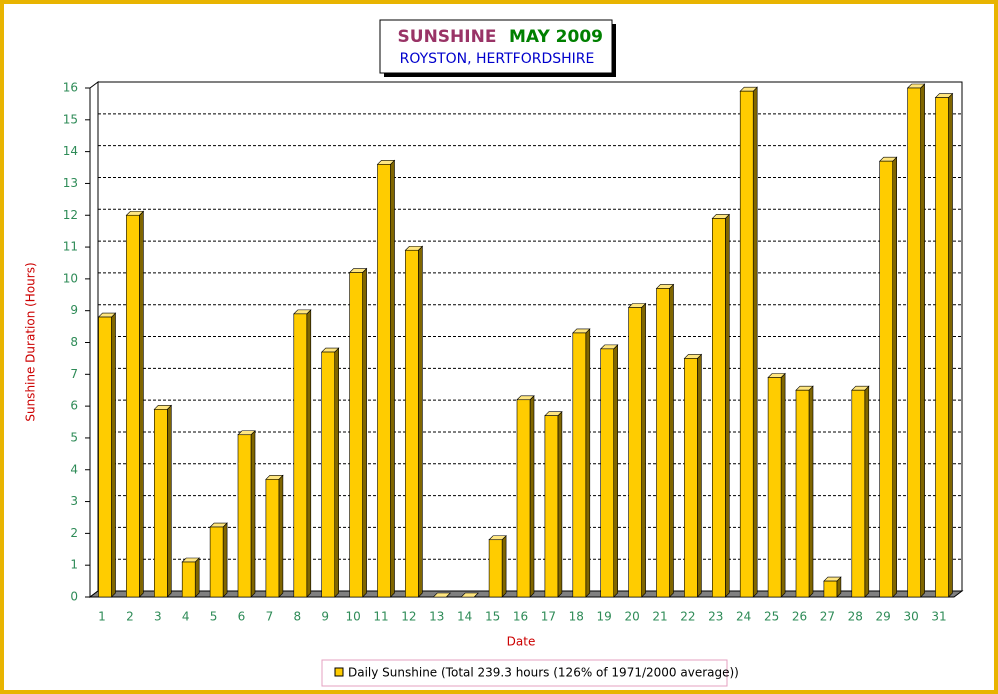 The height and width of the screenshot is (694, 998). Describe the element at coordinates (74, 597) in the screenshot. I see `y-tick-label: 0` at that location.